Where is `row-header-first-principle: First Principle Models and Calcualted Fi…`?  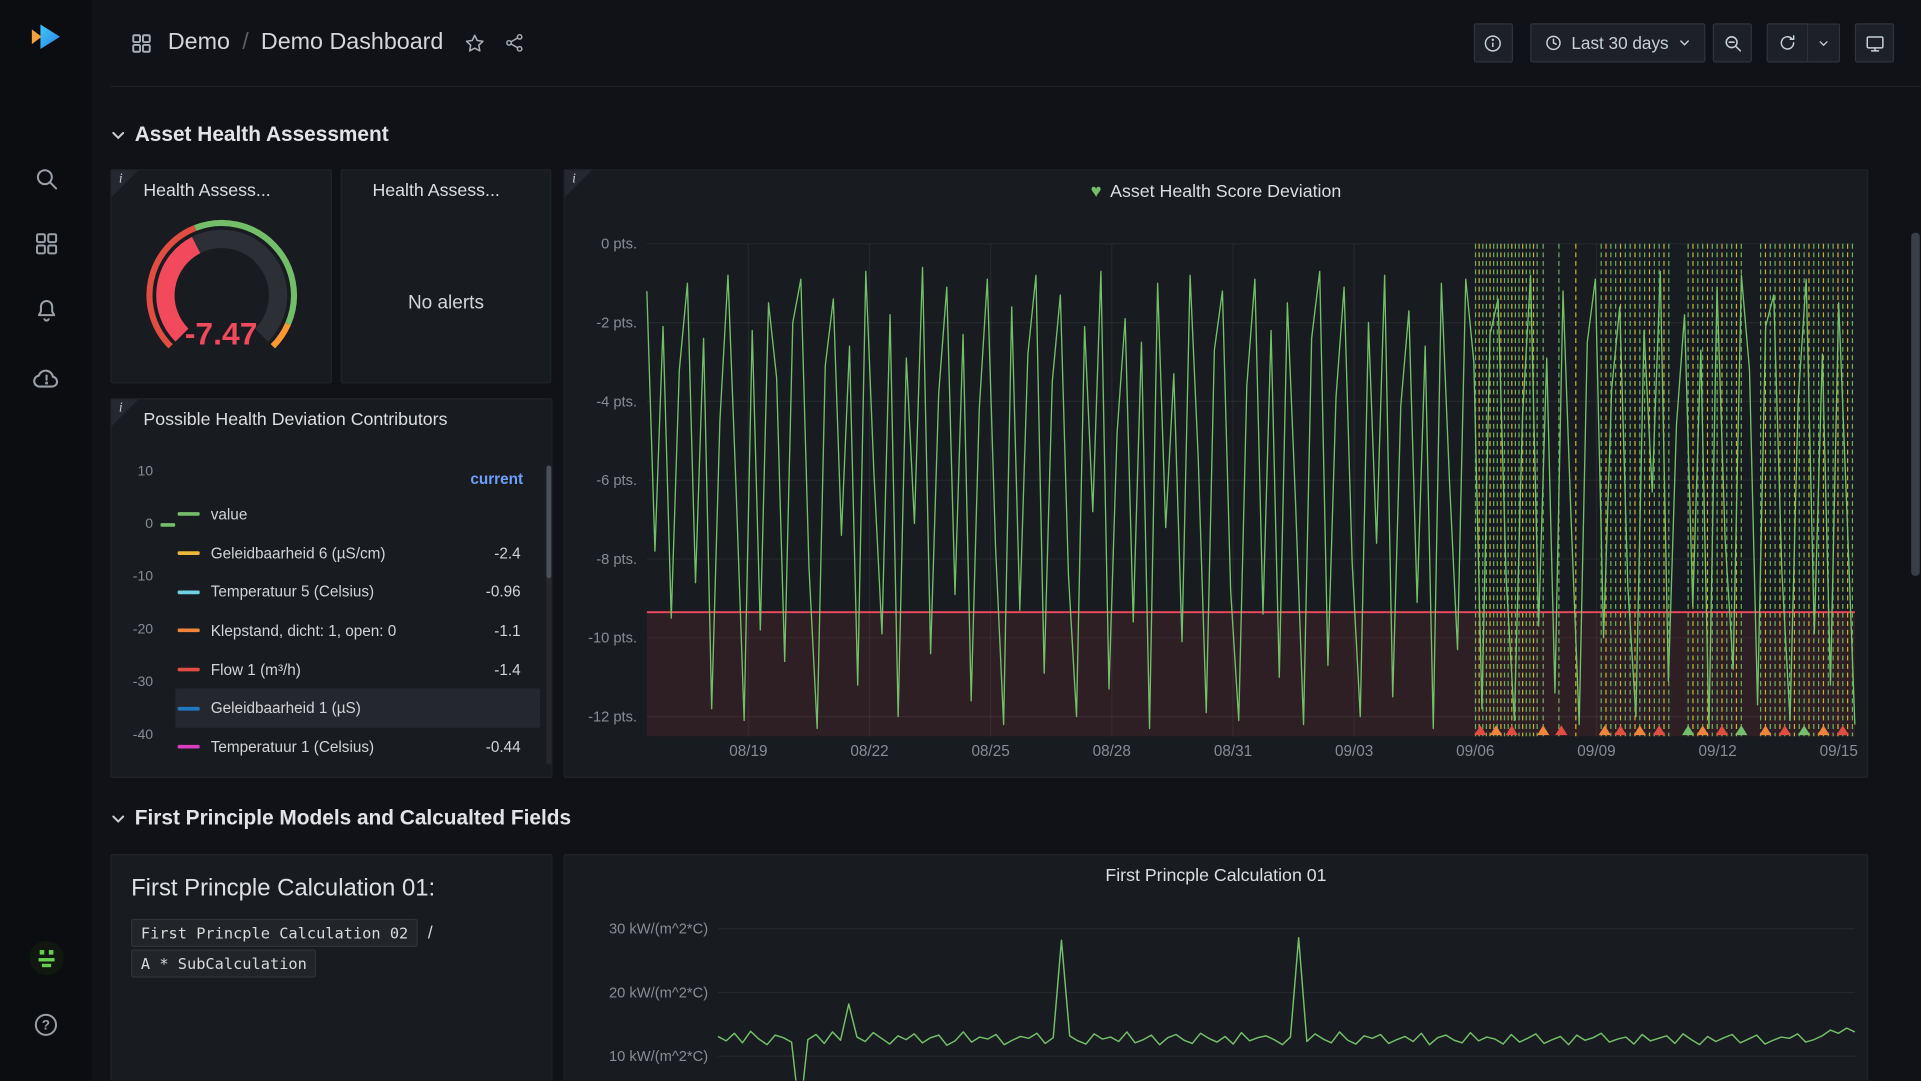 row-header-first-principle: First Principle Models and Calcualted Fi… is located at coordinates (340, 818).